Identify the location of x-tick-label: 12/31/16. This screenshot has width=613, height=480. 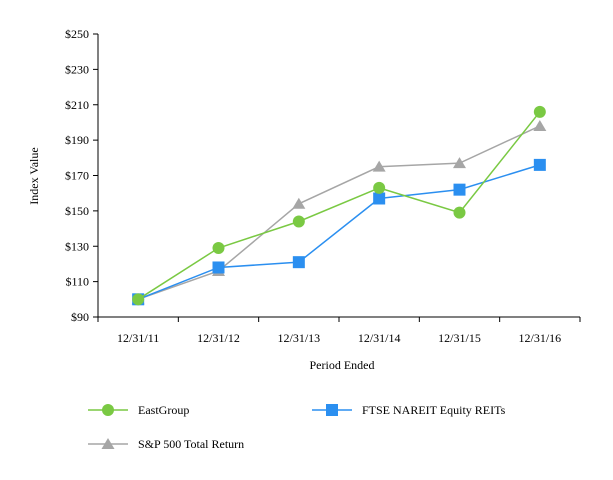
(539, 338).